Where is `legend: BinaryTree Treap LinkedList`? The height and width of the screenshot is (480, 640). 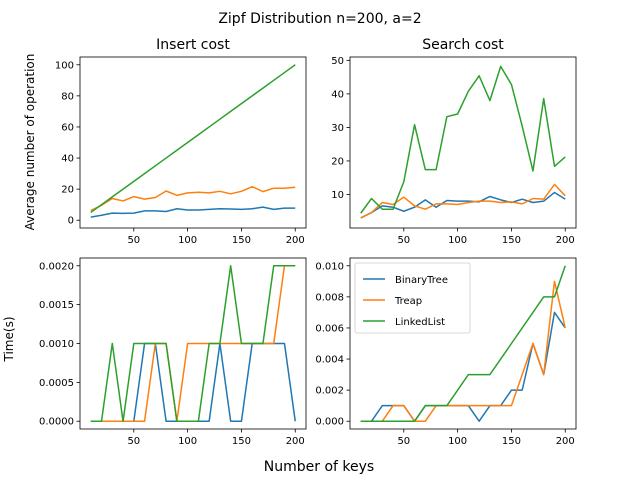 legend: BinaryTree Treap LinkedList is located at coordinates (412, 298).